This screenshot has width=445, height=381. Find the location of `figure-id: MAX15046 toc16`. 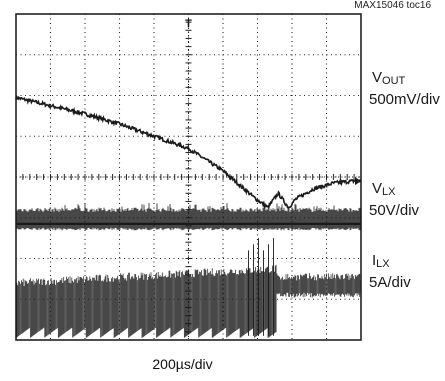

figure-id: MAX15046 toc16 is located at coordinates (392, 5).